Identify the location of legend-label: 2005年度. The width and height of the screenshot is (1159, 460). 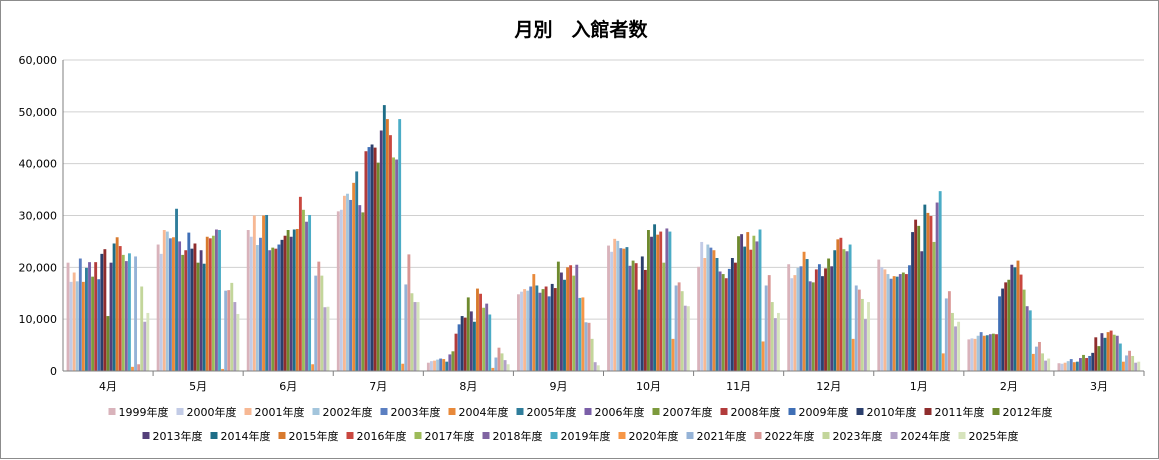
(552, 412).